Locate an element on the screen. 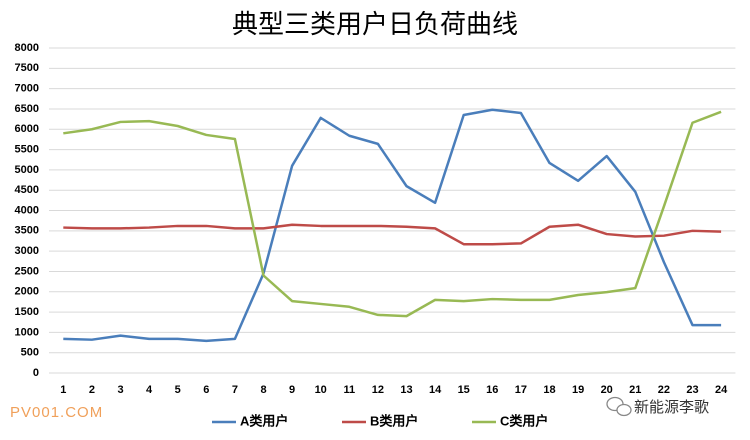  y-tick-label: 6000 is located at coordinates (27, 129).